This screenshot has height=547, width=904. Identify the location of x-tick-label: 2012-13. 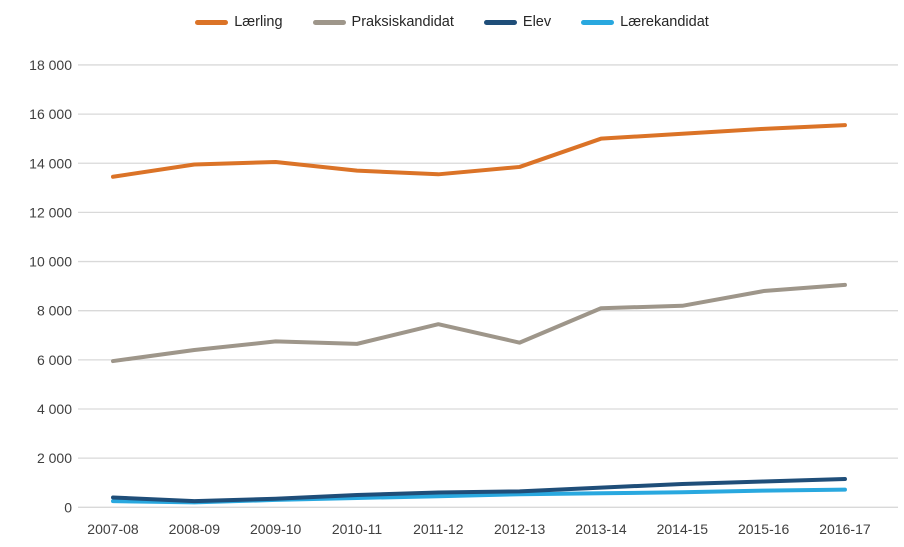
(520, 529).